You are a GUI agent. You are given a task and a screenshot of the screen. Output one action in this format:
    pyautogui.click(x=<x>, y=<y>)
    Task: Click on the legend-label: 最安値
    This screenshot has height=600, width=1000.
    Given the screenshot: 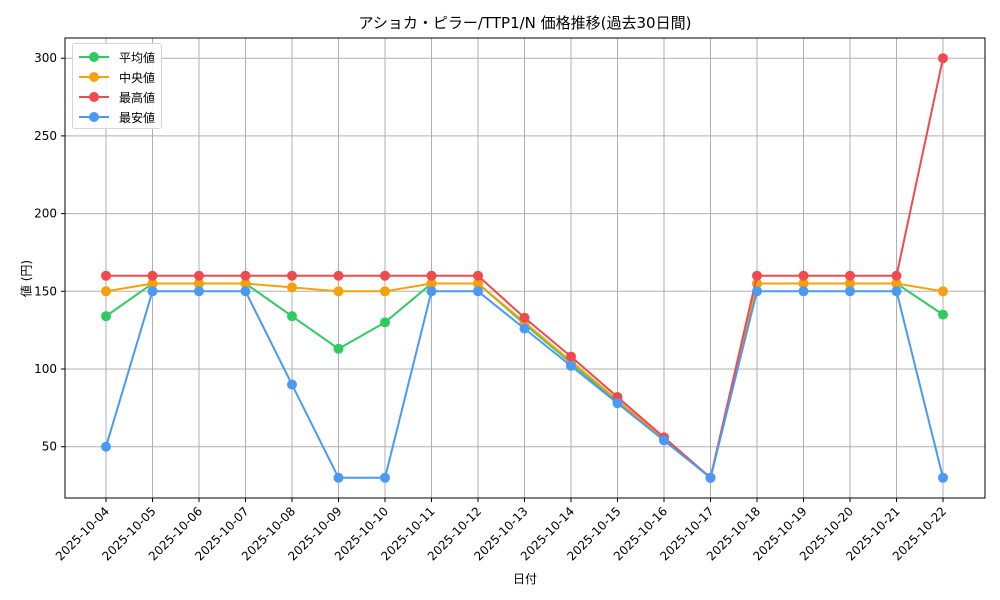 What is the action you would take?
    pyautogui.click(x=137, y=118)
    